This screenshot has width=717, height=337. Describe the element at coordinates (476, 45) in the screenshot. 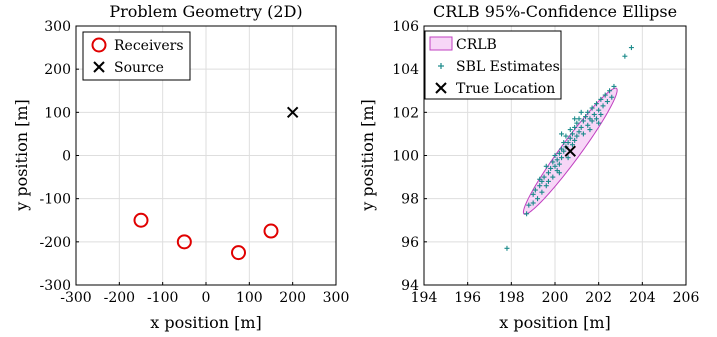

I see `legend-crlb-label: CRLB` at that location.